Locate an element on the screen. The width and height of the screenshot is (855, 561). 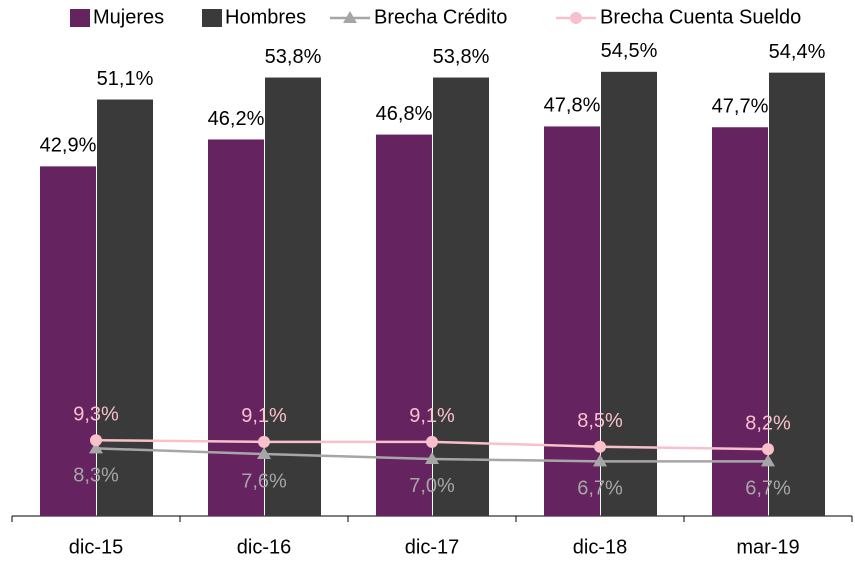
bar-value-label: 54,4% is located at coordinates (797, 52).